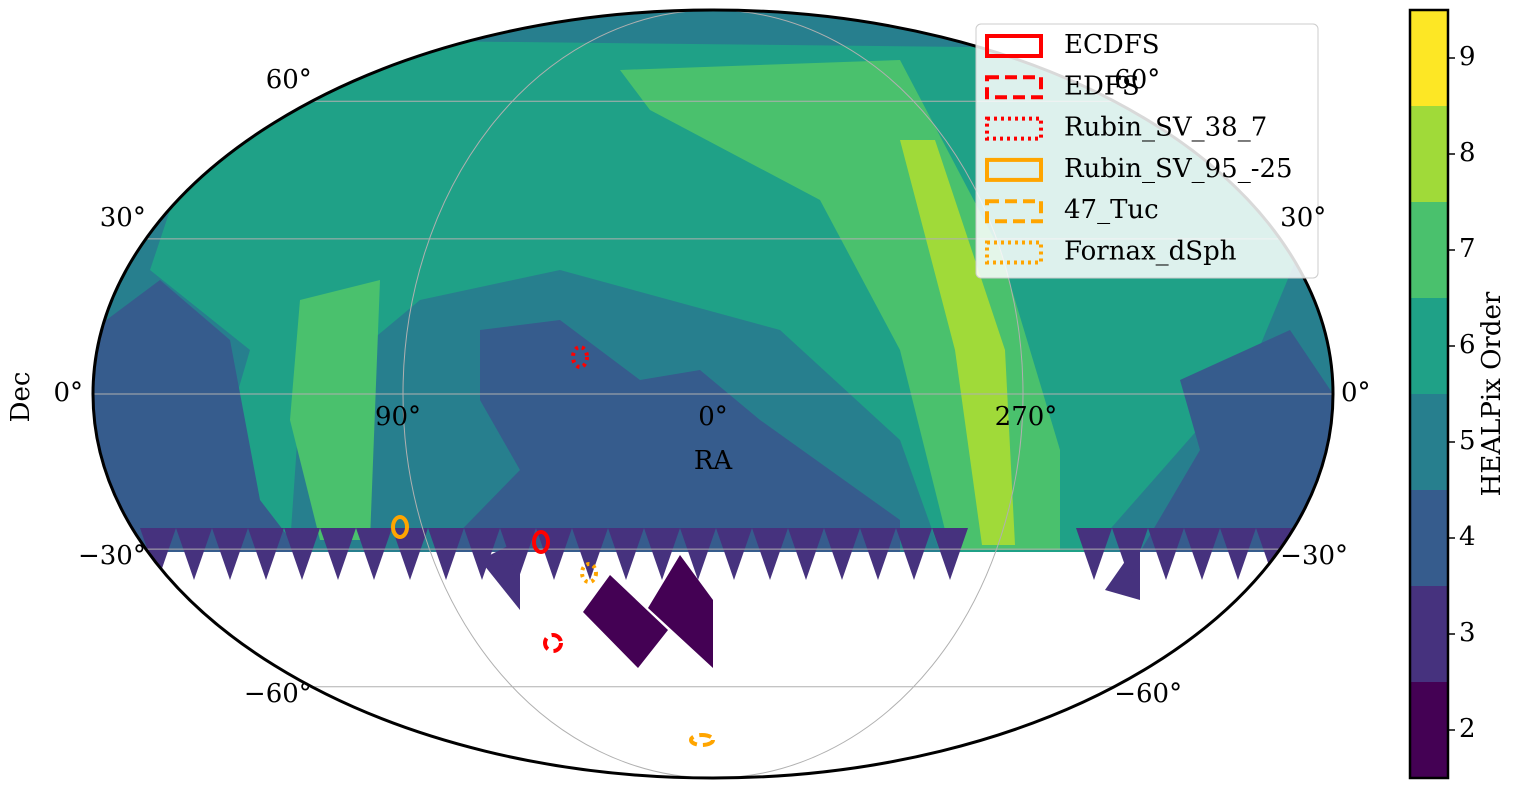  What do you see at coordinates (1467, 441) in the screenshot?
I see `colorbar-tick-label: 5` at bounding box center [1467, 441].